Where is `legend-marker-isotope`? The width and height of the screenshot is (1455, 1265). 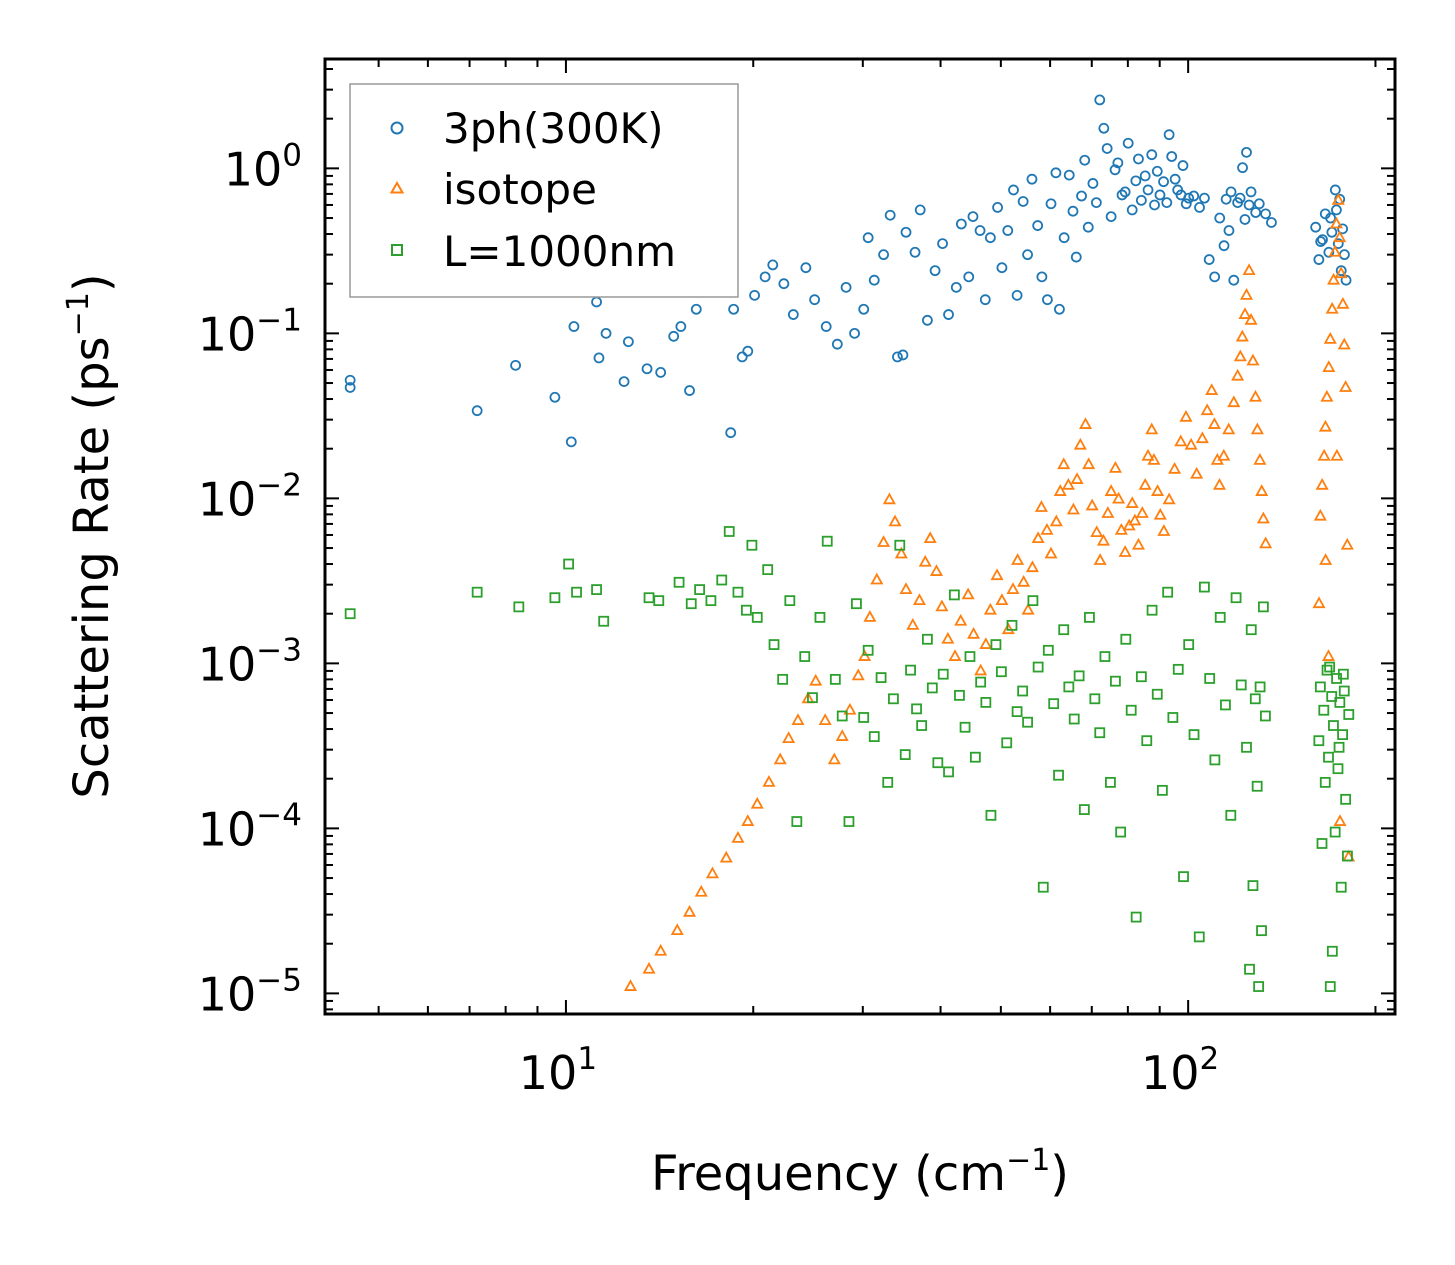 legend-marker-isotope is located at coordinates (397, 187).